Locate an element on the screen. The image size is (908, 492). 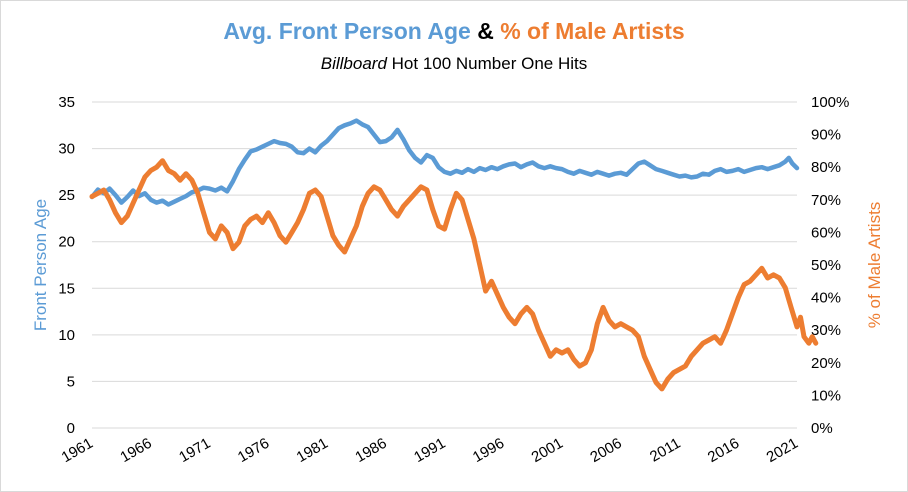
y-right-tick-label: 0% is located at coordinates (822, 428).